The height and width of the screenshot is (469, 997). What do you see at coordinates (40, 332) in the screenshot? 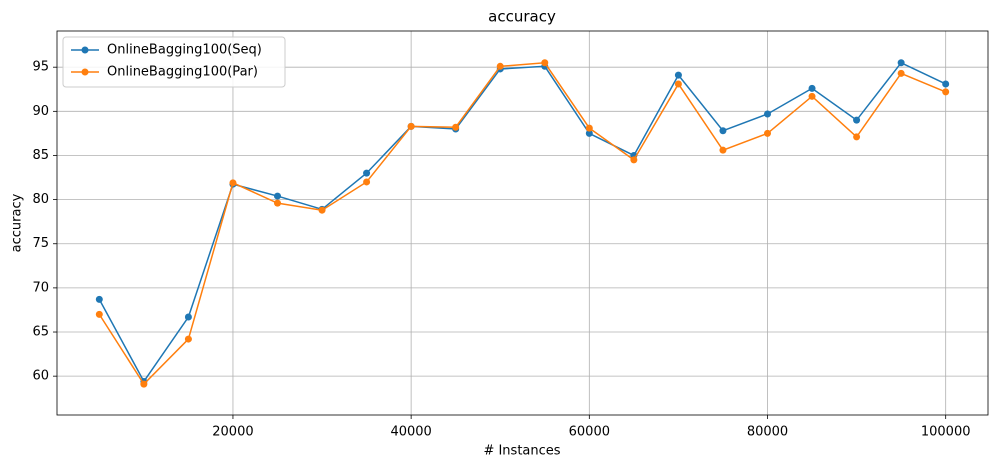
I see `y-tick-label: 65` at bounding box center [40, 332].